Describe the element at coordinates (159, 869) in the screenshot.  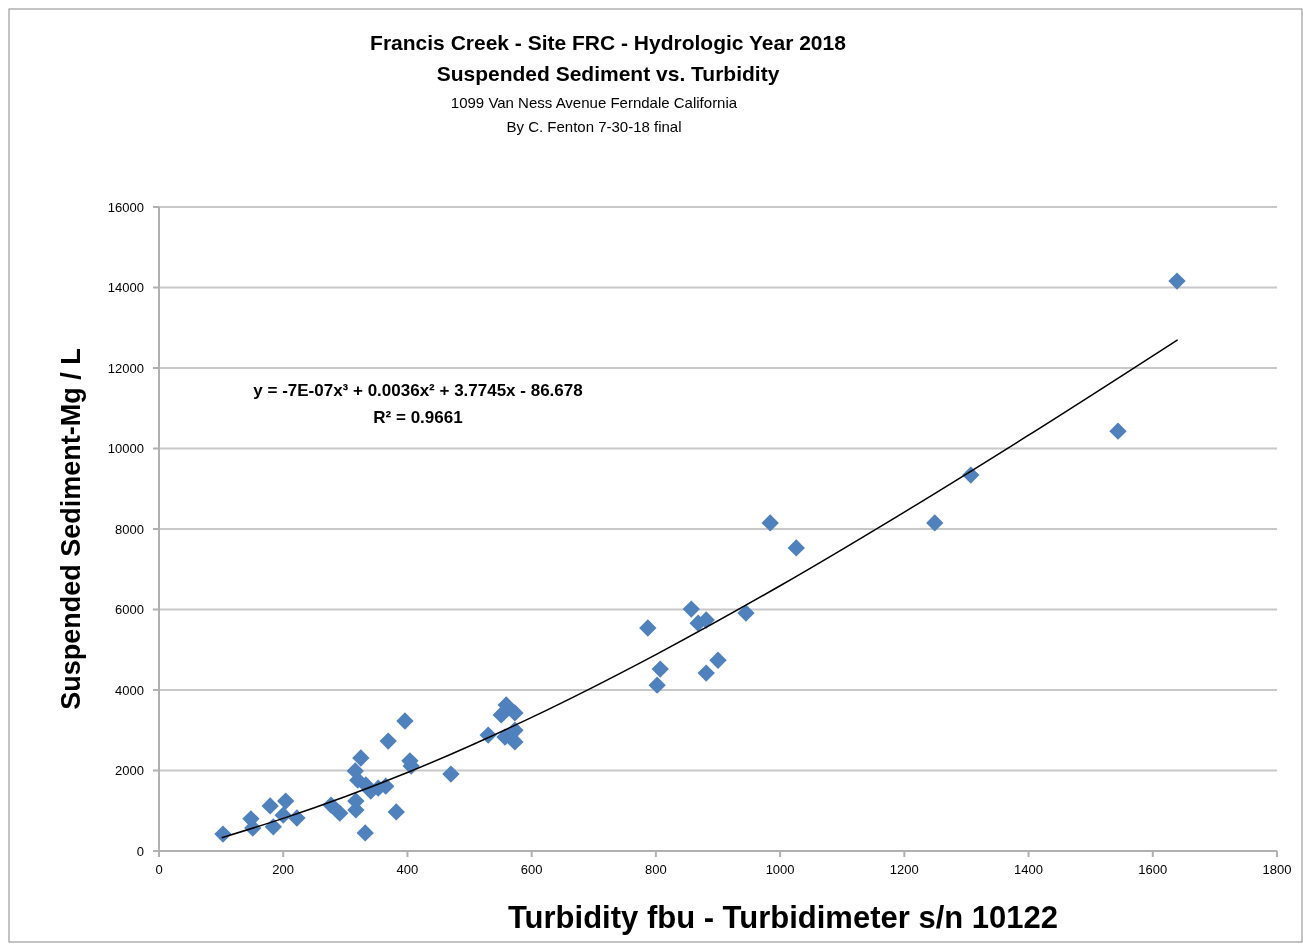
I see `x-tick-label: 0` at that location.